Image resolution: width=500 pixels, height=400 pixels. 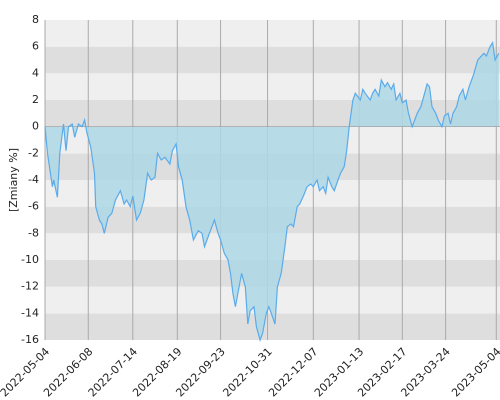 What do you see at coordinates (30, 259) in the screenshot?
I see `y-tick-label: -10` at bounding box center [30, 259].